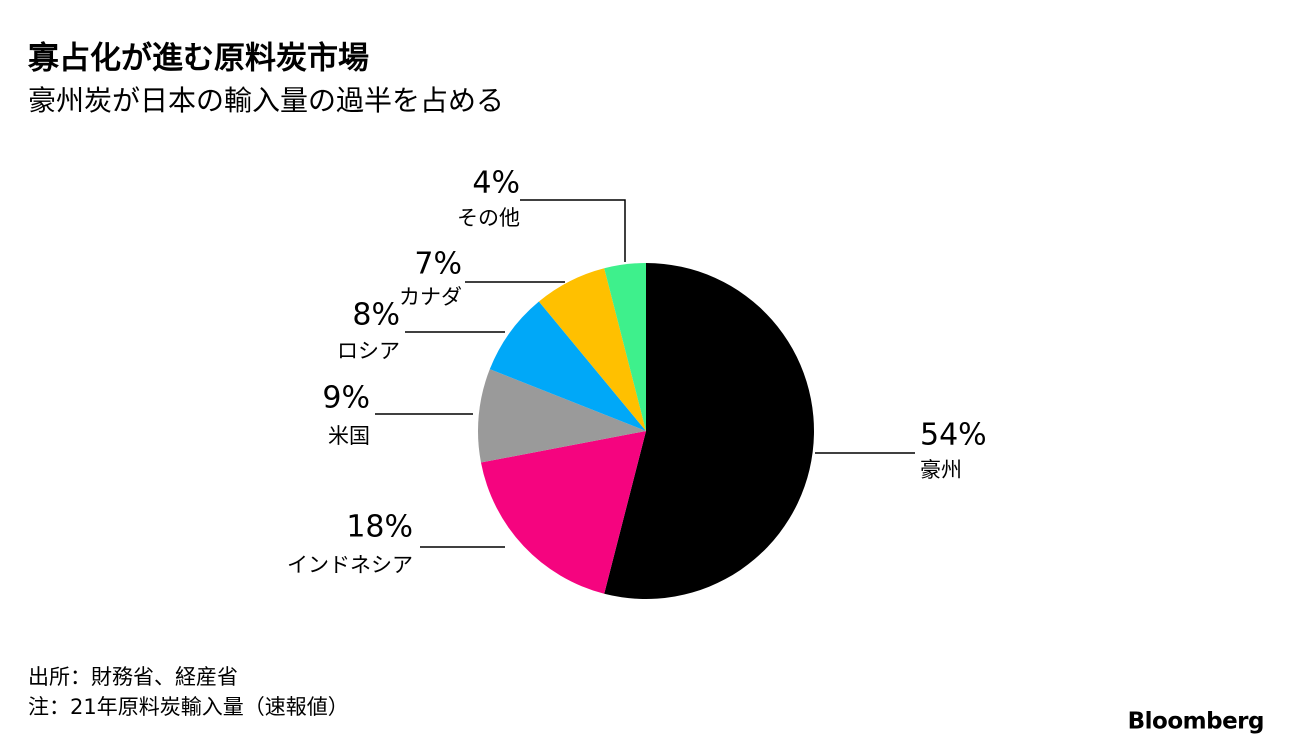 Image resolution: width=1292 pixels, height=748 pixels. What do you see at coordinates (1196, 722) in the screenshot?
I see `brand: Bloomberg` at bounding box center [1196, 722].